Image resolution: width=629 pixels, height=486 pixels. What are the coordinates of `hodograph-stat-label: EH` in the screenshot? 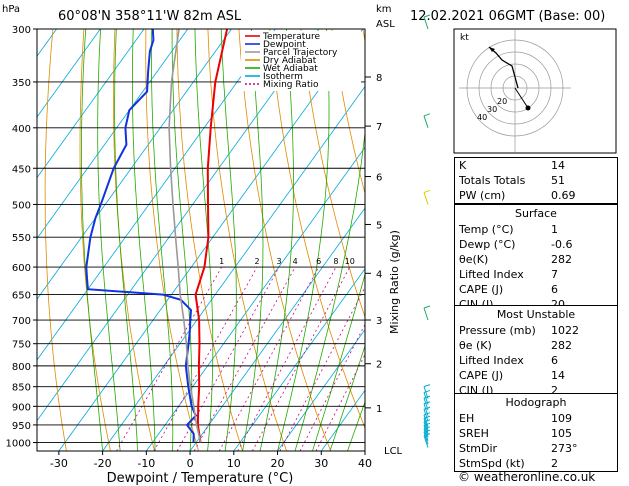 It's located at (467, 418).